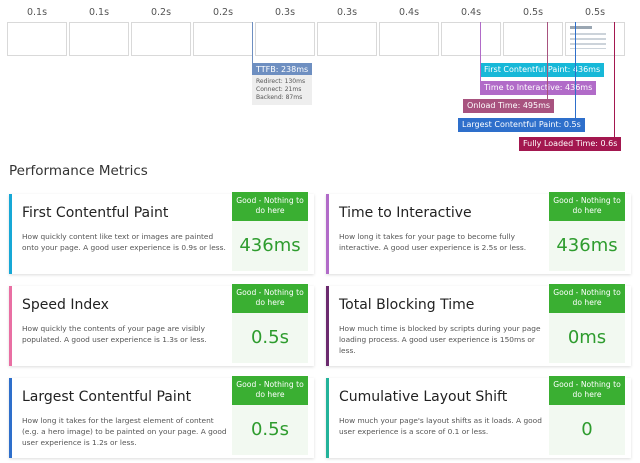 This screenshot has height=463, width=640. I want to click on backend-time: Backend: 87ms, so click(279, 97).